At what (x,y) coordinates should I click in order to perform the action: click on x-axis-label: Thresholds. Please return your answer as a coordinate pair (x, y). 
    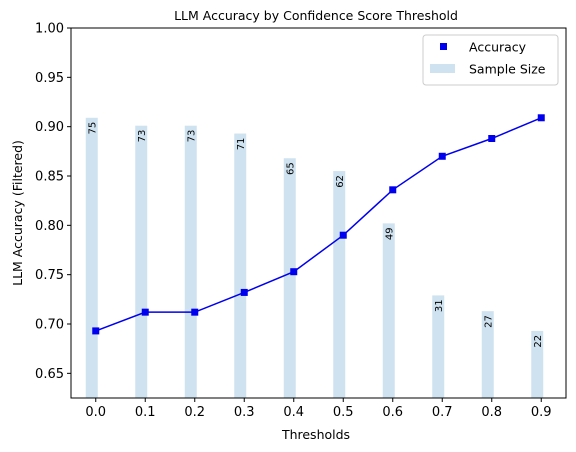
    Looking at the image, I should click on (315, 434).